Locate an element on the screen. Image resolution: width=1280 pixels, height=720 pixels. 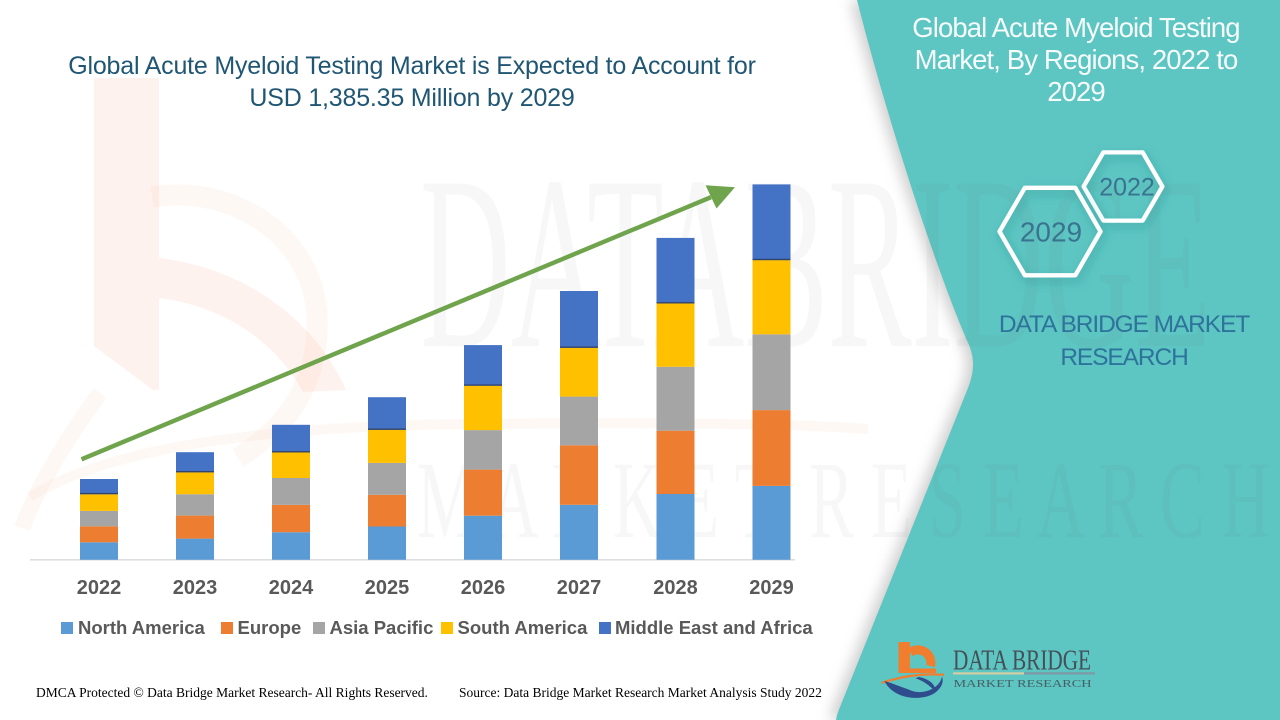
svg-text: MARKET RESEARCH is located at coordinates (1023, 684).